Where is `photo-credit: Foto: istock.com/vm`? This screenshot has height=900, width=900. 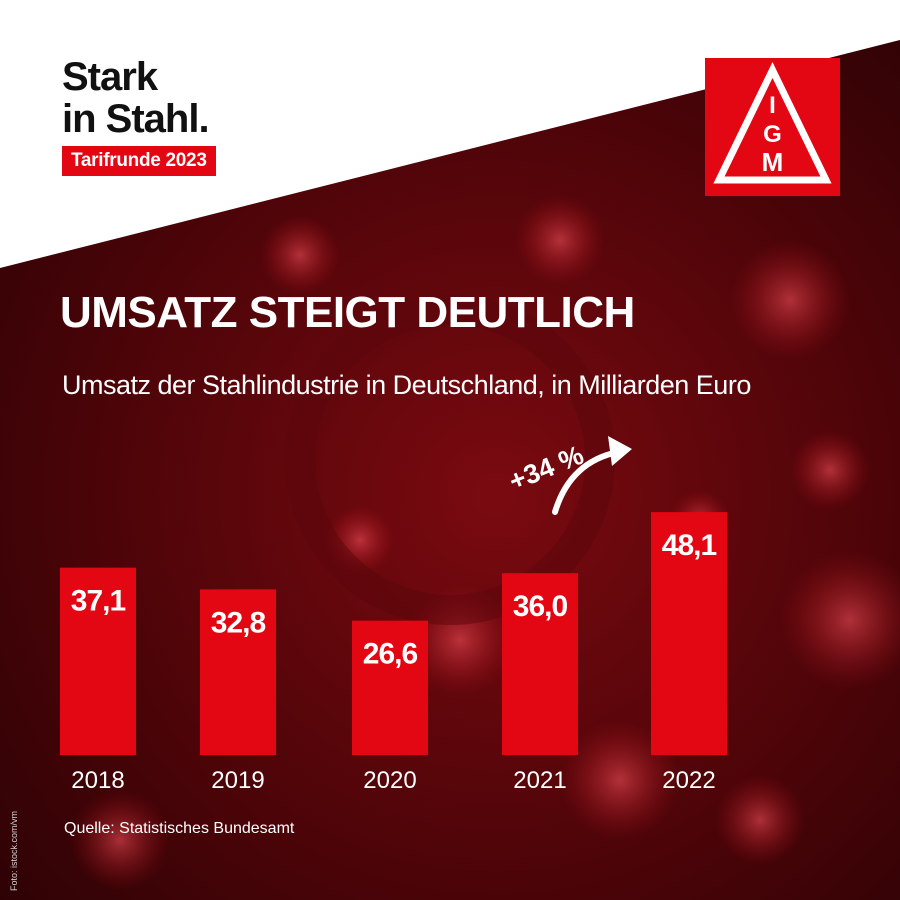
photo-credit: Foto: istock.com/vm is located at coordinates (14, 850).